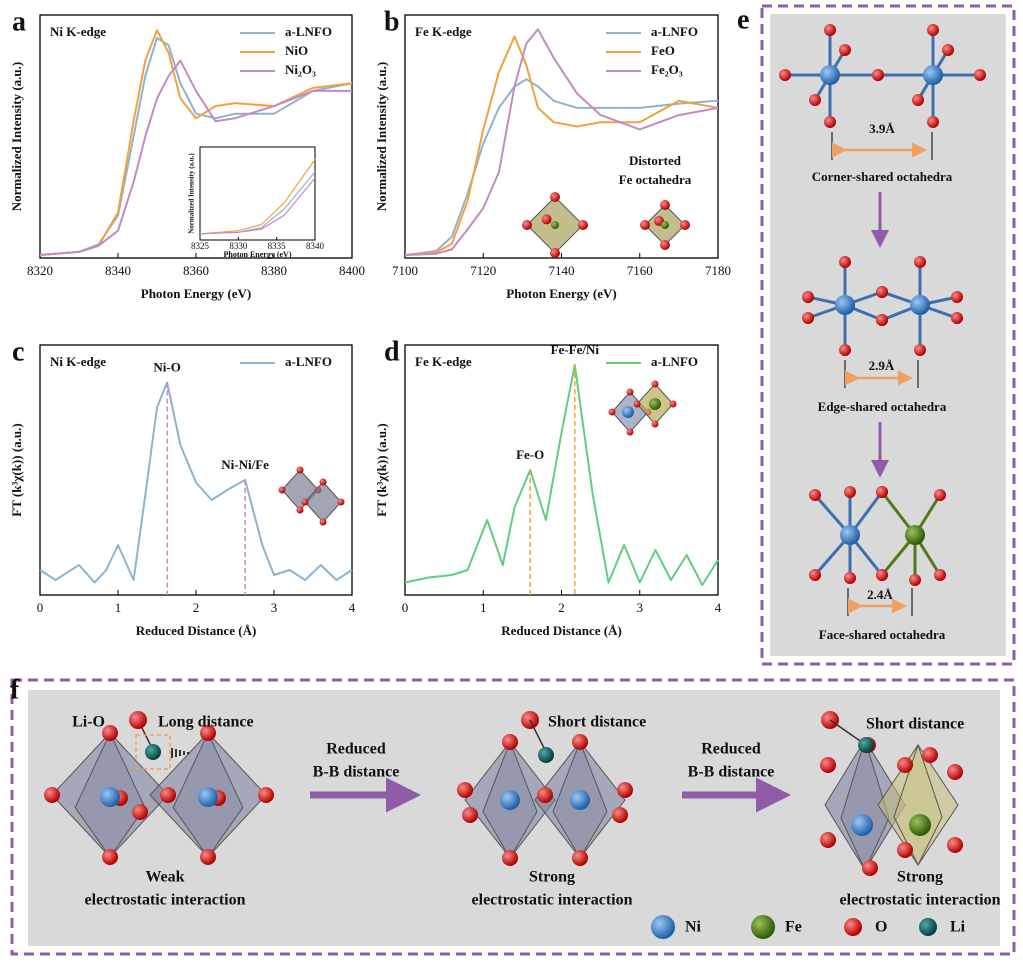 The width and height of the screenshot is (1023, 964). I want to click on x-tick-label: 8340, so click(315, 246).